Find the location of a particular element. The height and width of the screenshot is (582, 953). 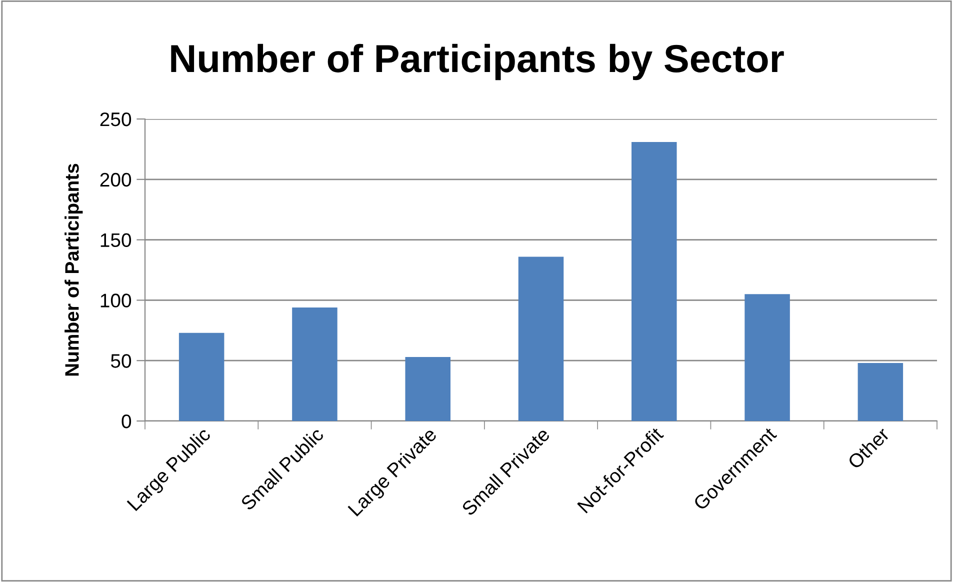

y-tick-label: 50 is located at coordinates (121, 361).